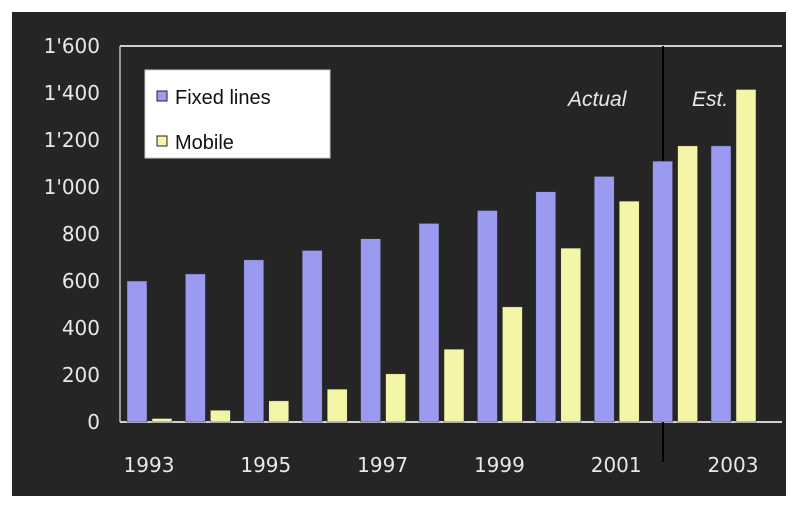 This screenshot has height=508, width=796. Describe the element at coordinates (204, 143) in the screenshot. I see `legend-label-mobile: Mobile` at that location.